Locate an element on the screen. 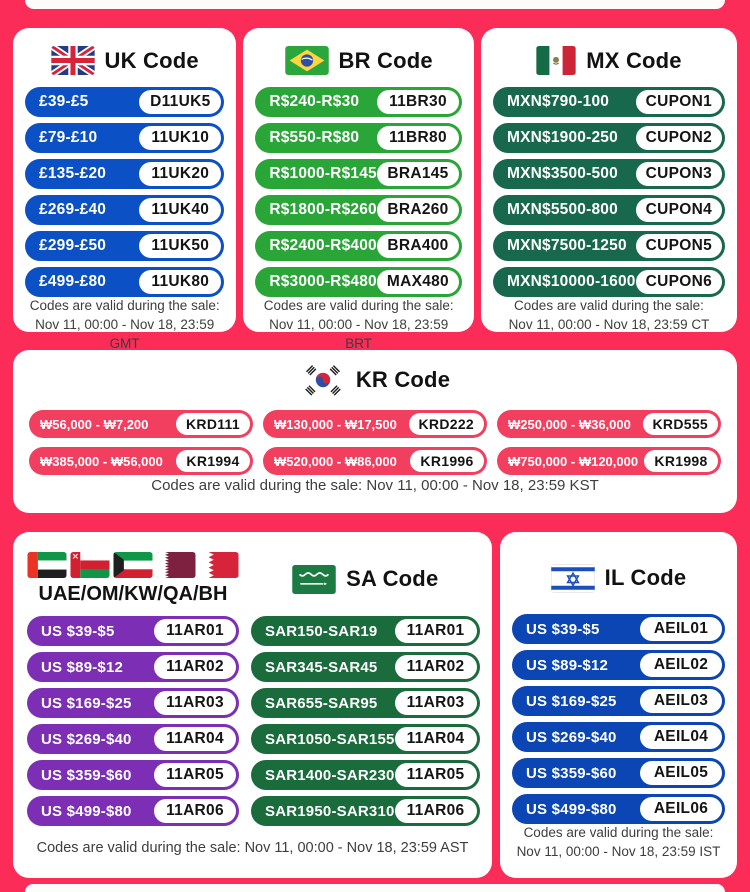 The height and width of the screenshot is (892, 750). gulf-flag-strip is located at coordinates (133, 565).